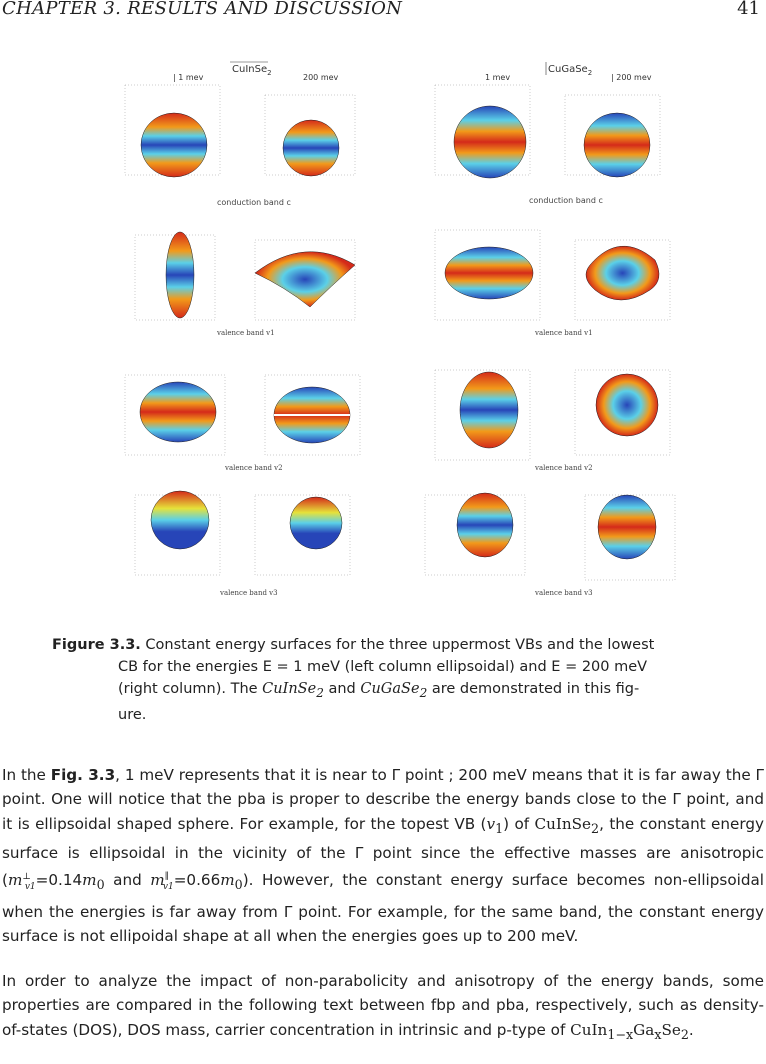 This screenshot has height=1064, width=766. Describe the element at coordinates (748, 9) in the screenshot. I see `page-number: 41` at that location.